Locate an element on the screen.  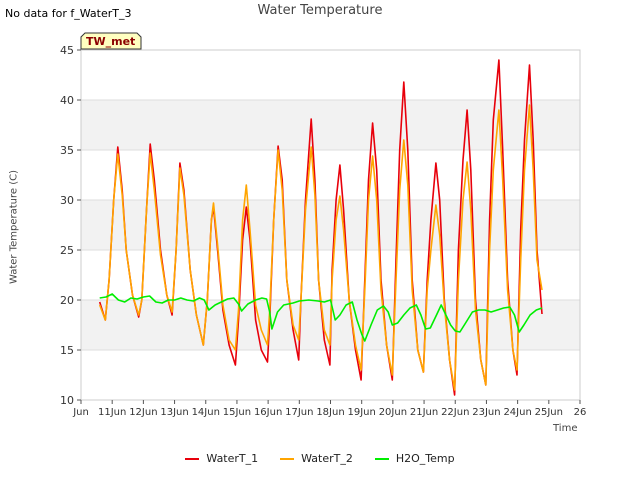
legend-item-watert-2: WaterT_2 is located at coordinates (316, 458).